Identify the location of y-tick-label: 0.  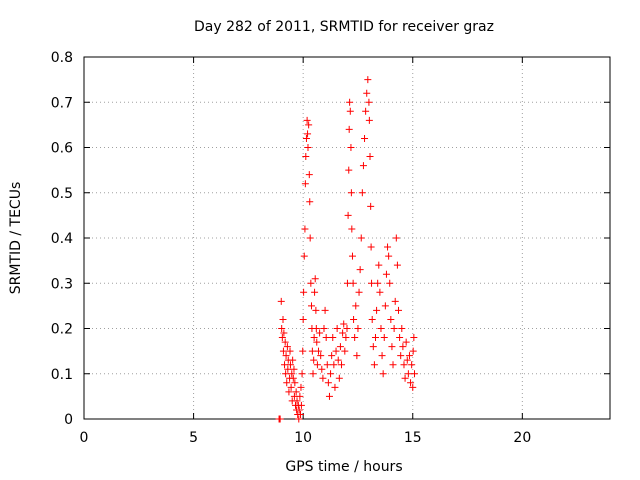
(68, 420).